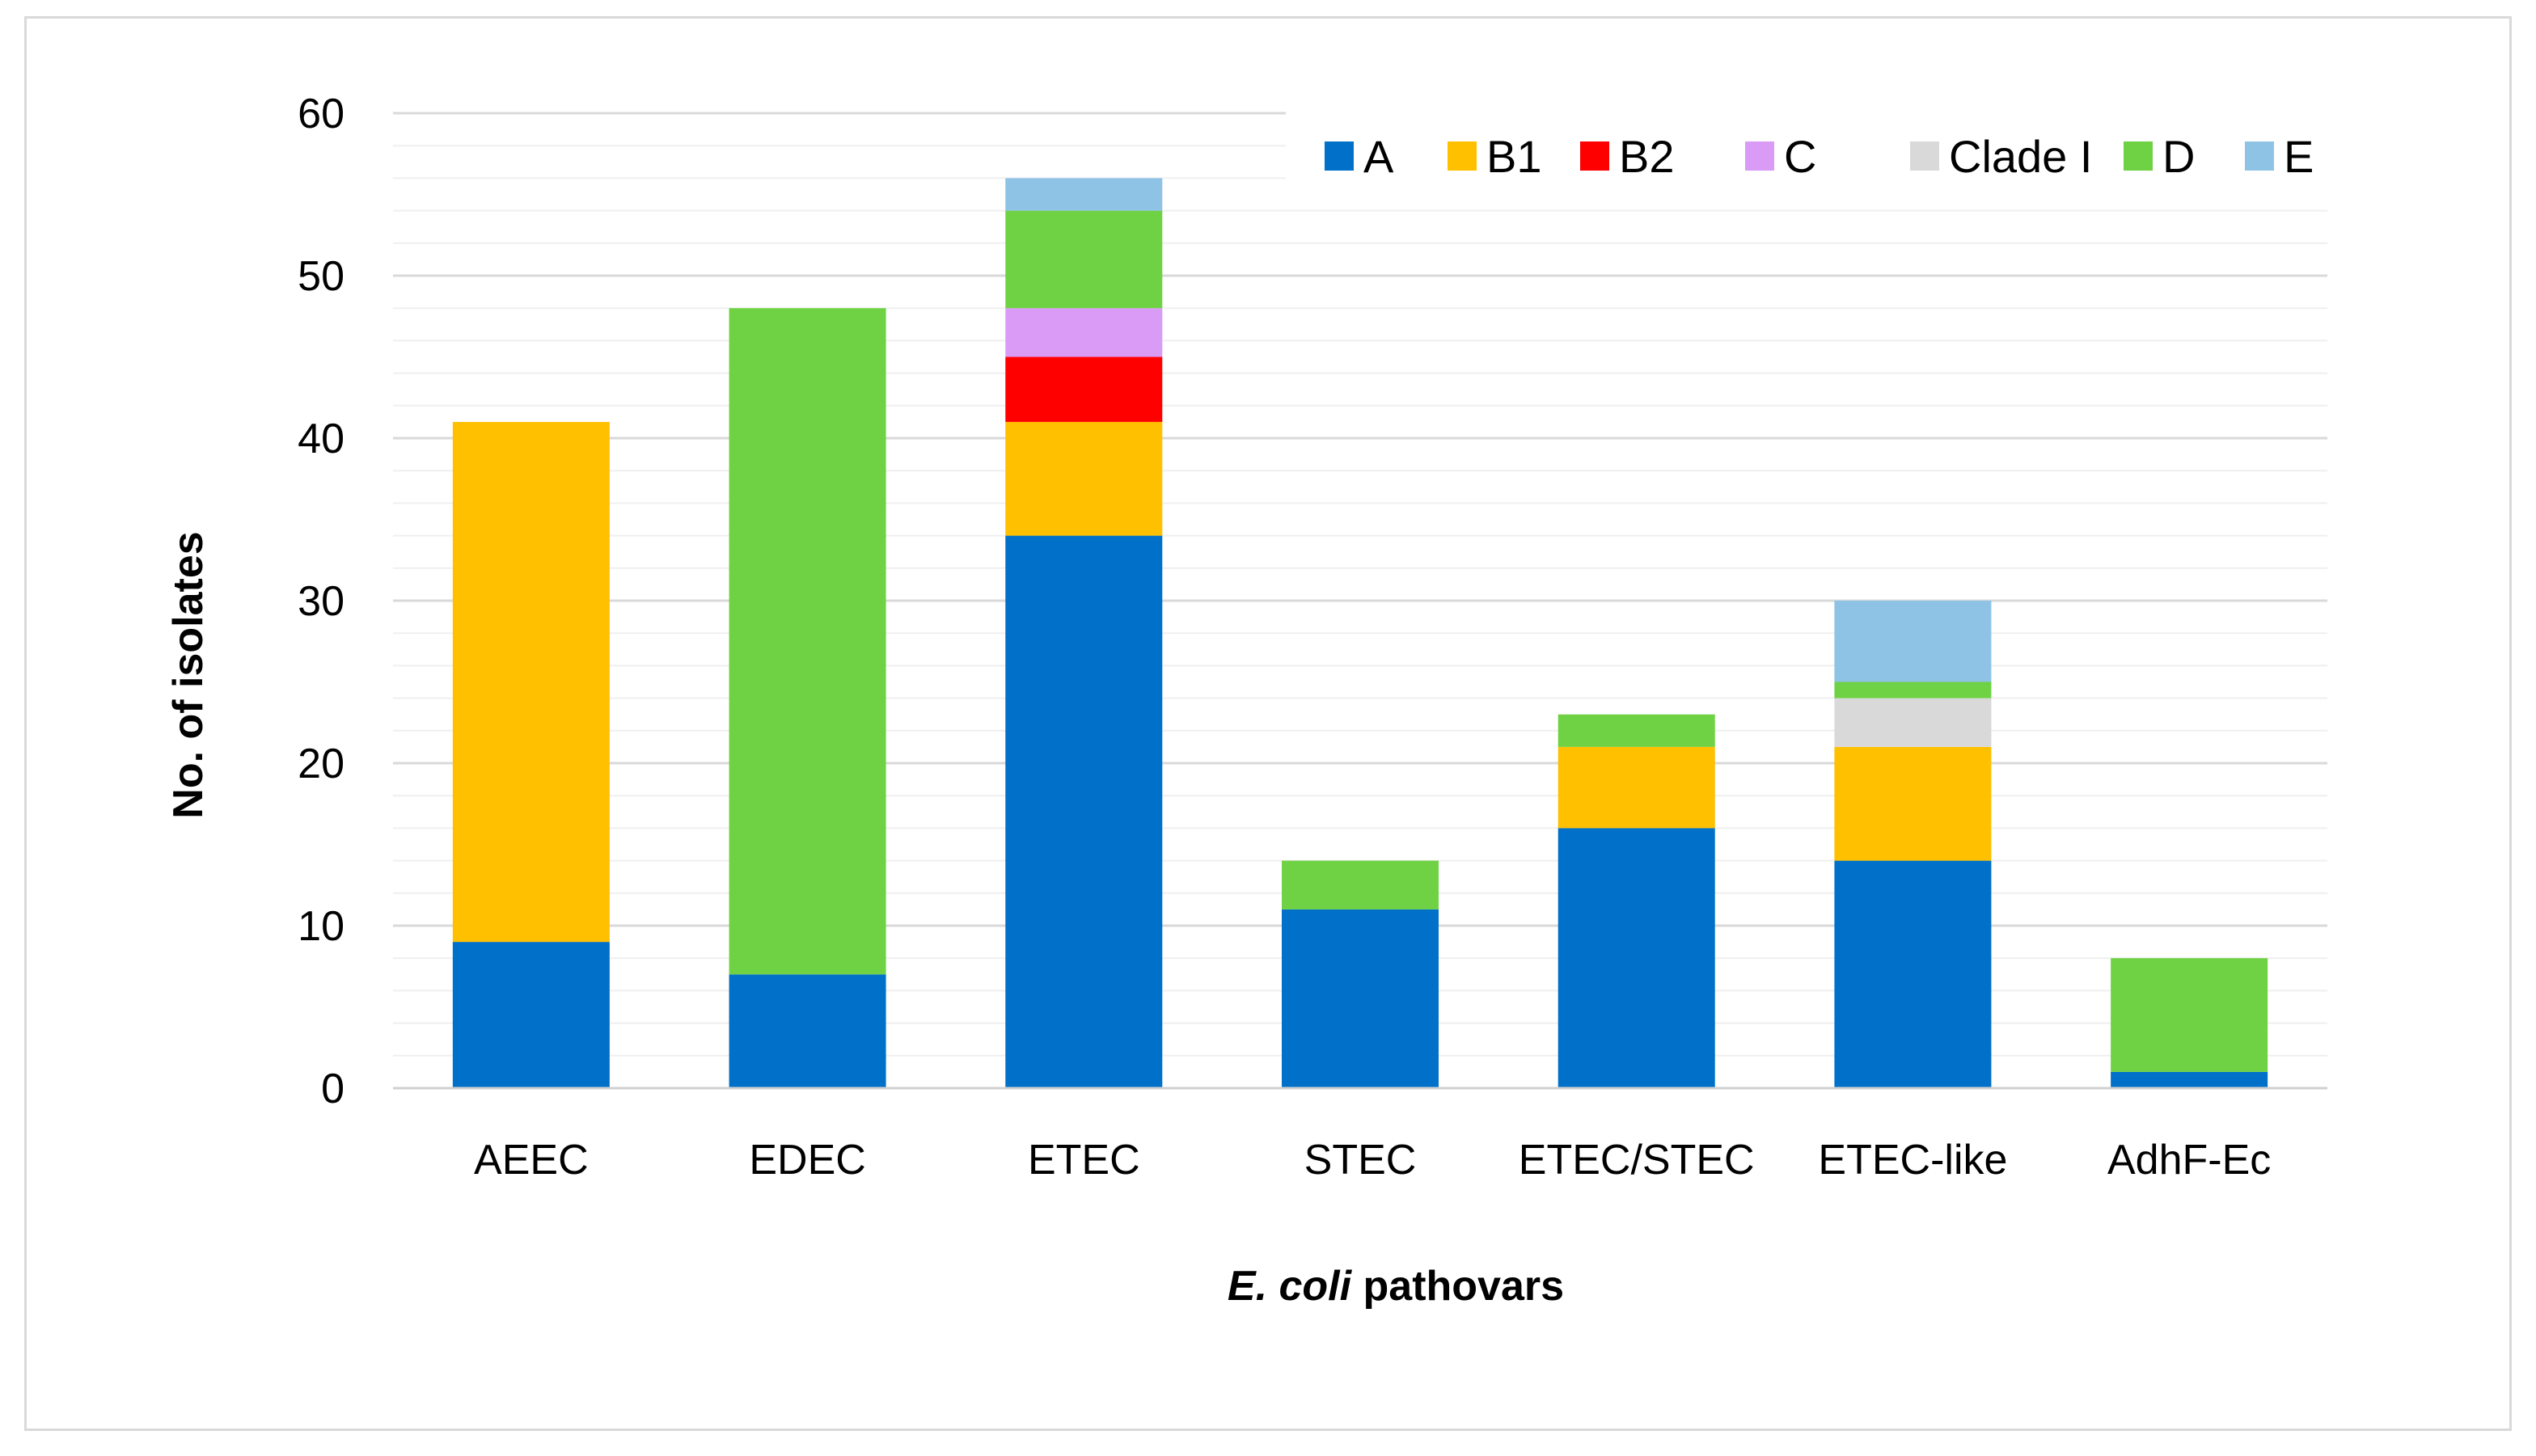  What do you see at coordinates (332, 1089) in the screenshot?
I see `y-tick-label: 0` at bounding box center [332, 1089].